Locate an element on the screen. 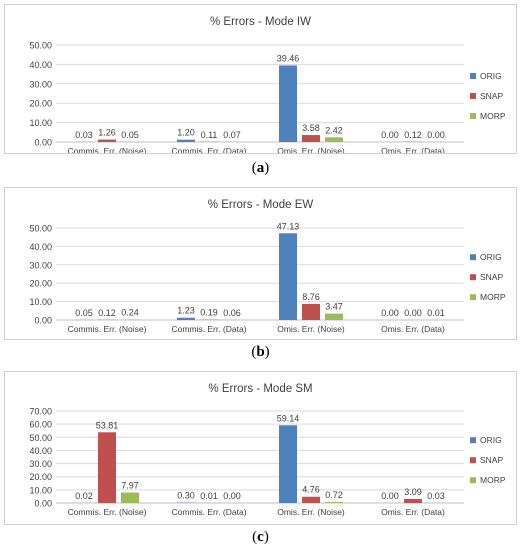 The image size is (521, 550). bar-morp-commis-err-noise is located at coordinates (130, 497).